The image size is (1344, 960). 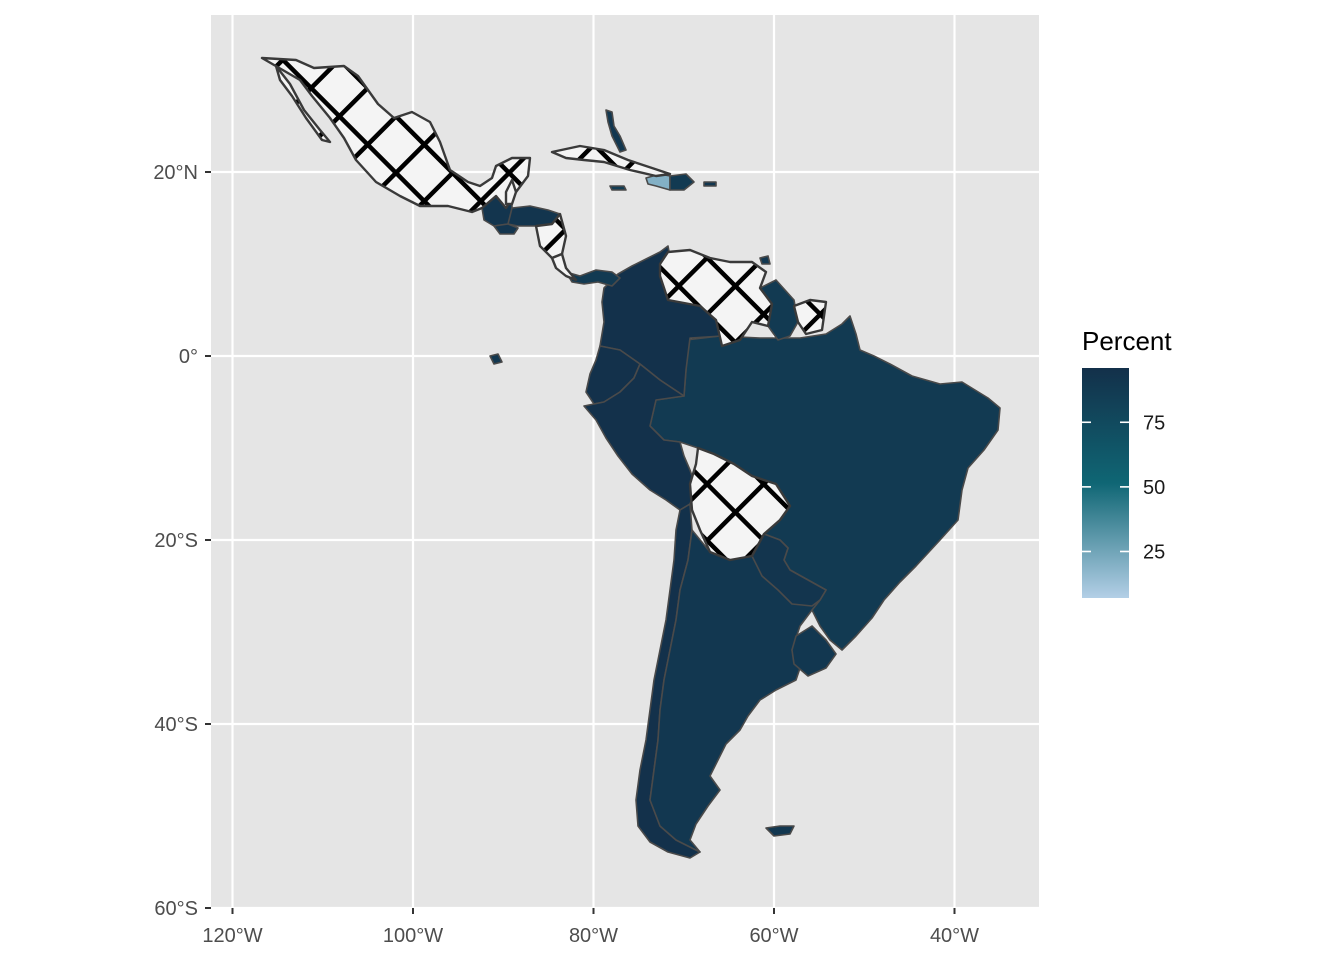 What do you see at coordinates (188, 357) in the screenshot?
I see `y-tick-label: 0°` at bounding box center [188, 357].